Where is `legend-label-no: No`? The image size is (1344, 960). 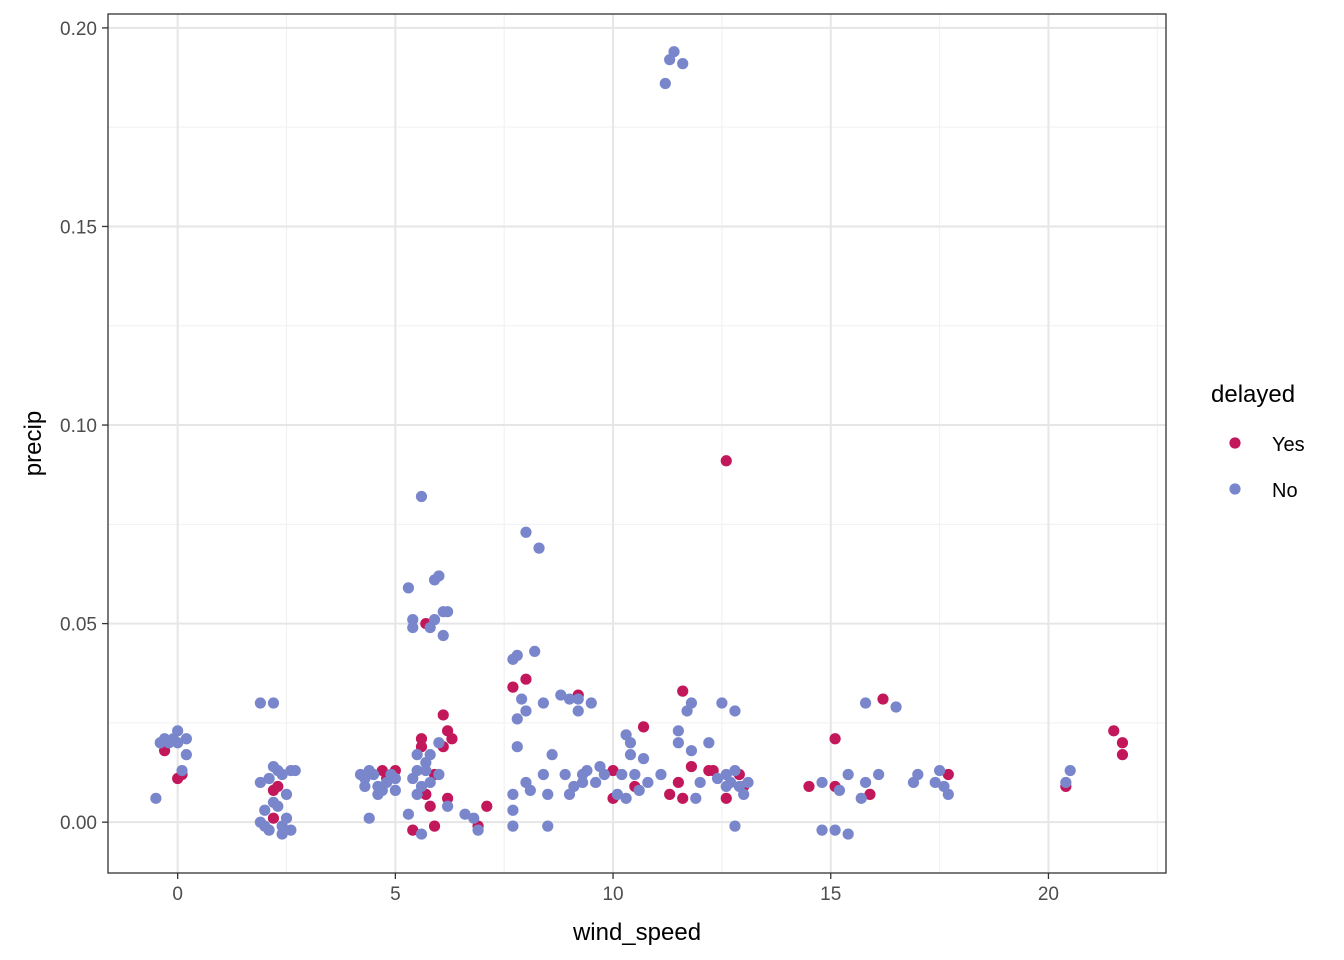
legend-label-no: No is located at coordinates (1285, 491).